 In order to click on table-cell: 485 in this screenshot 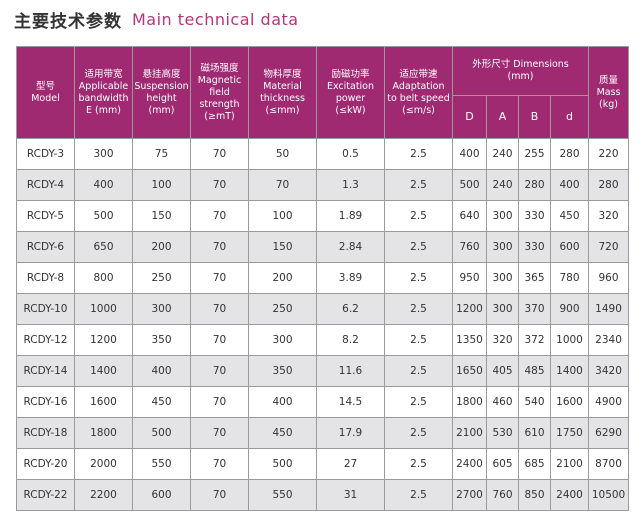, I will do `click(534, 371)`.